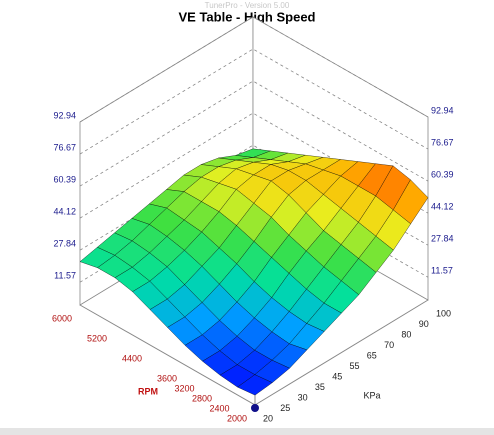 The image size is (494, 435). What do you see at coordinates (371, 395) in the screenshot?
I see `y-axis-title: KPa` at bounding box center [371, 395].